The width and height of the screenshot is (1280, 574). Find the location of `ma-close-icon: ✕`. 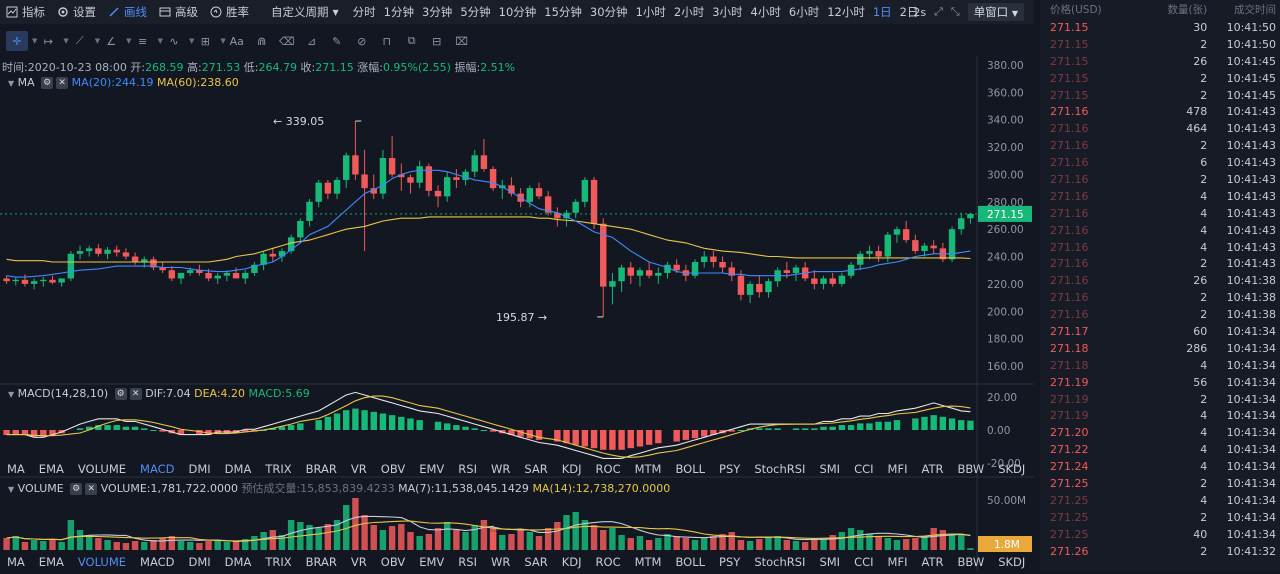

ma-close-icon: ✕ is located at coordinates (62, 83).